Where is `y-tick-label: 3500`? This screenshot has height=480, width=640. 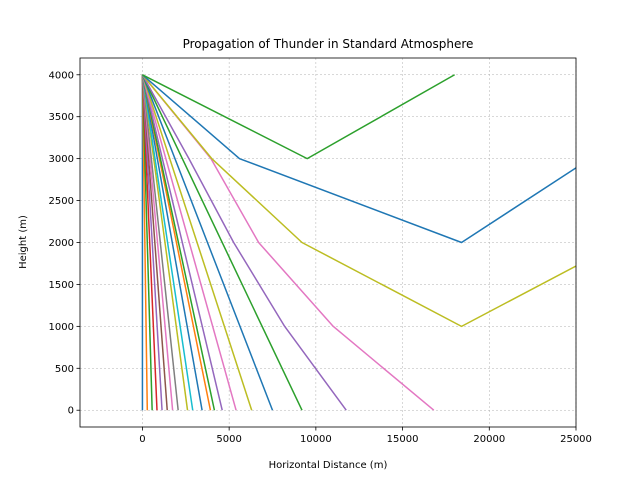 y-tick-label: 3500 is located at coordinates (61, 117).